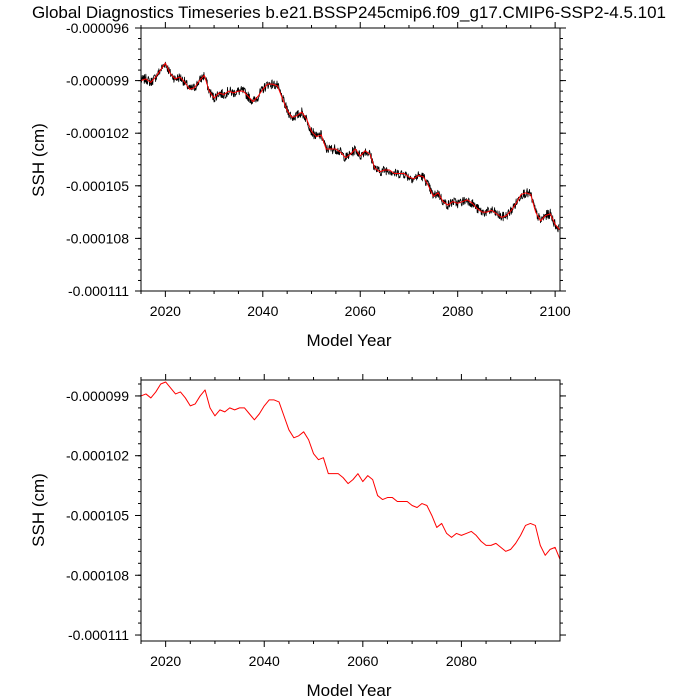 This screenshot has width=700, height=700. What do you see at coordinates (97, 28) in the screenshot?
I see `y-tick-label: -0.000096` at bounding box center [97, 28].